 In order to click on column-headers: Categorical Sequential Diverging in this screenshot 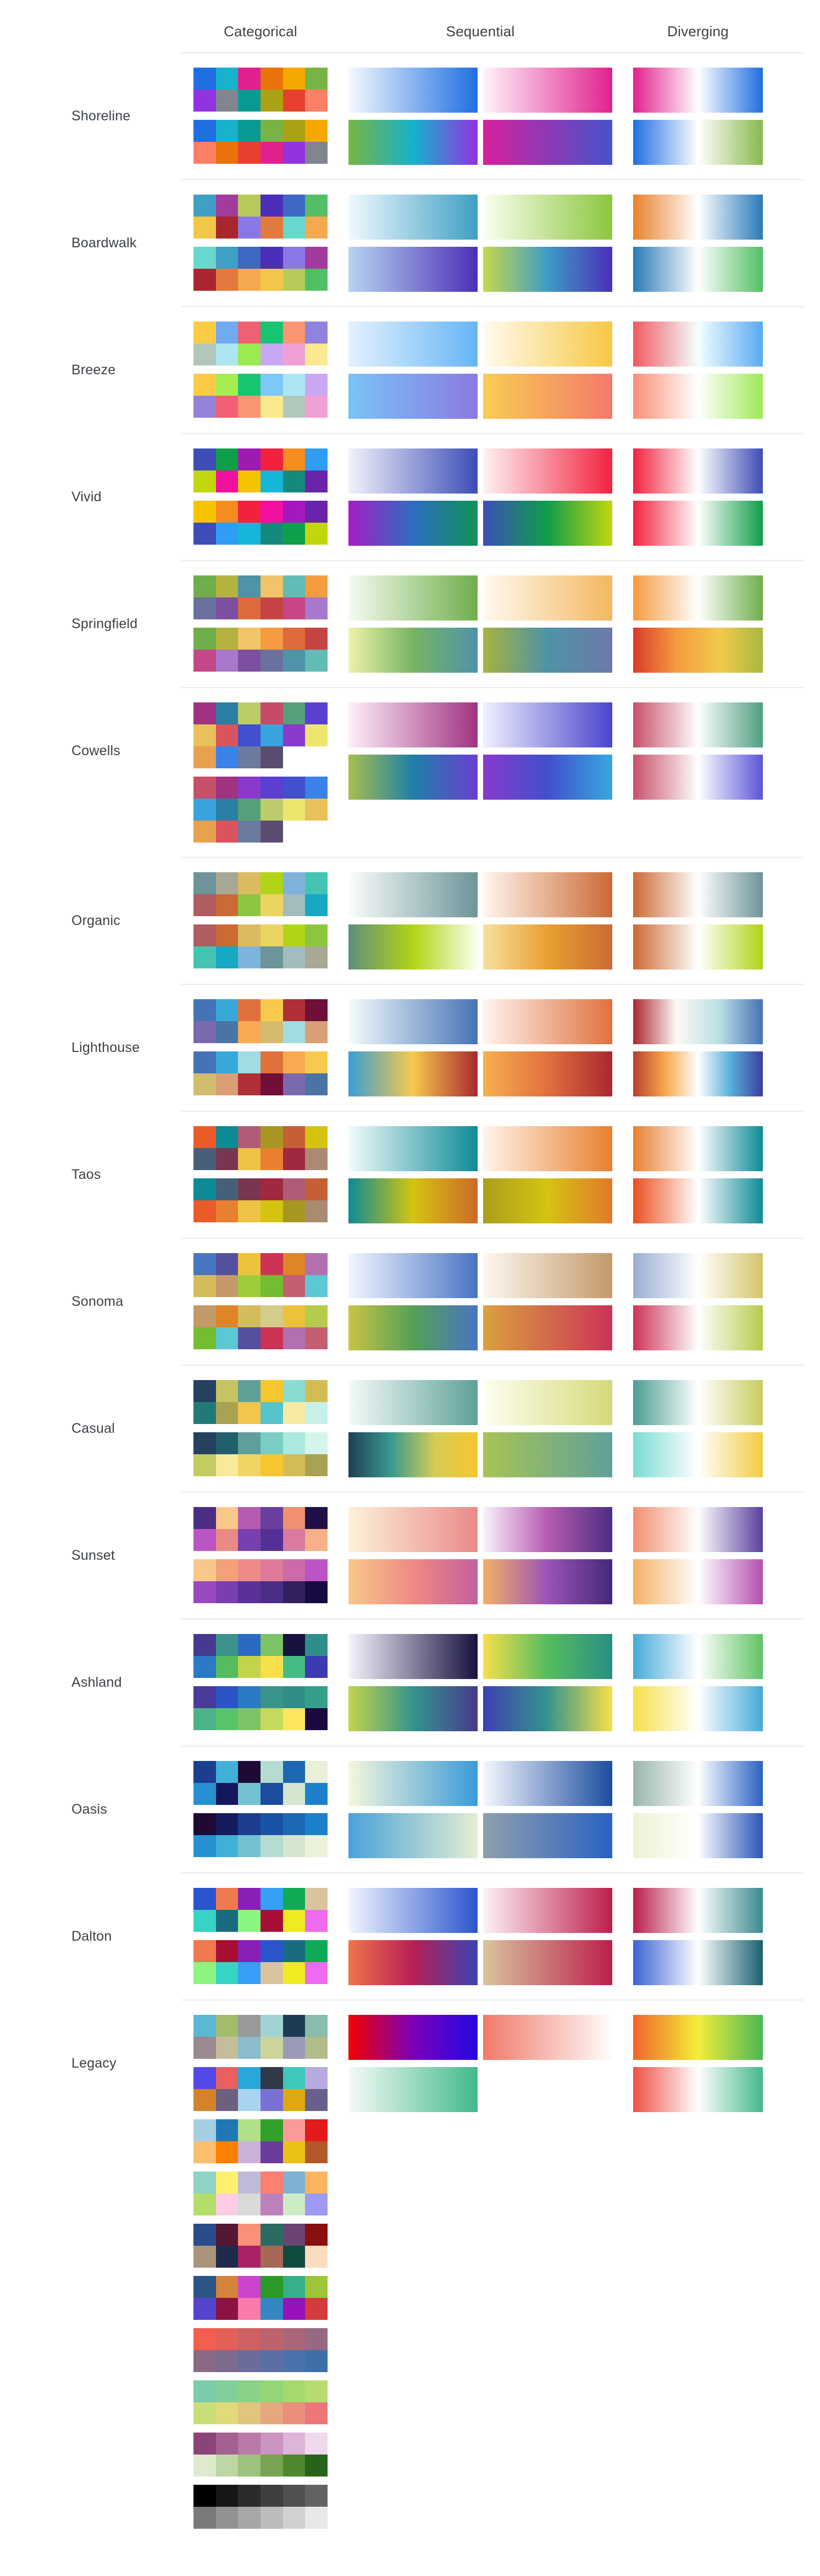, I will do `click(410, 33)`.